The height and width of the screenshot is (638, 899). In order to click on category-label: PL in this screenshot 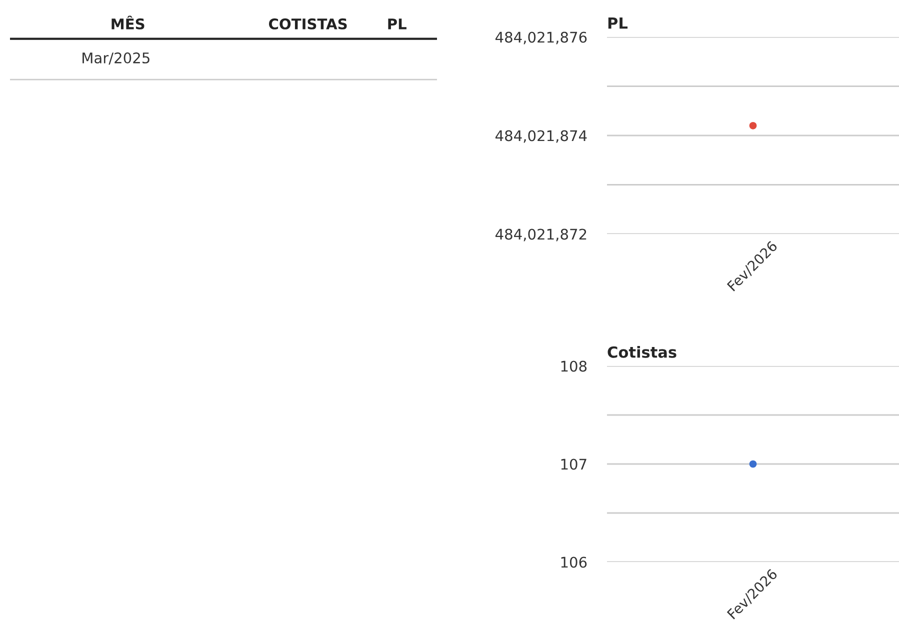, I will do `click(397, 24)`.